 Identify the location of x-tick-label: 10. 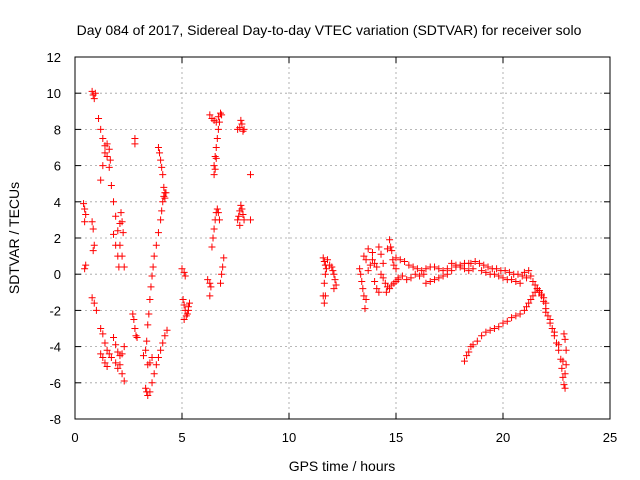
(289, 437).